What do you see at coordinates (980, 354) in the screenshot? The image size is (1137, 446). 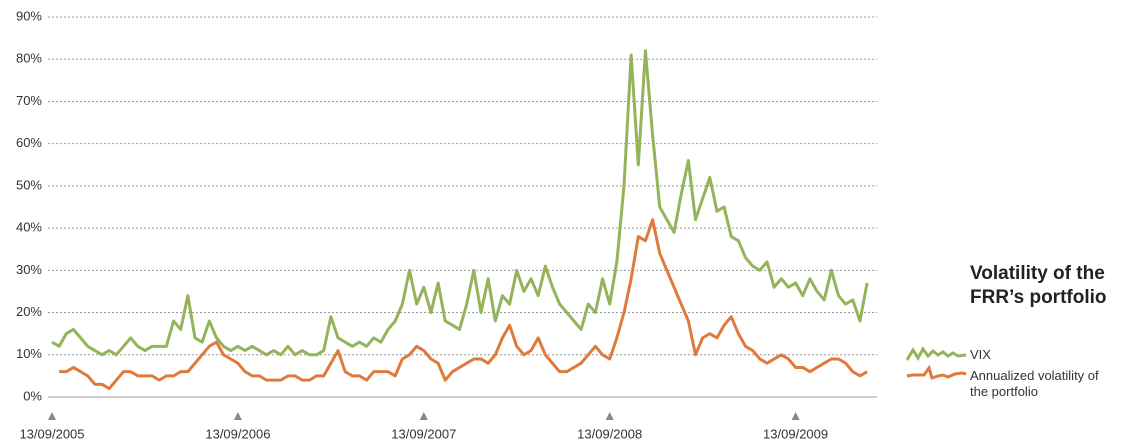 I see `legend-label: VIX` at bounding box center [980, 354].